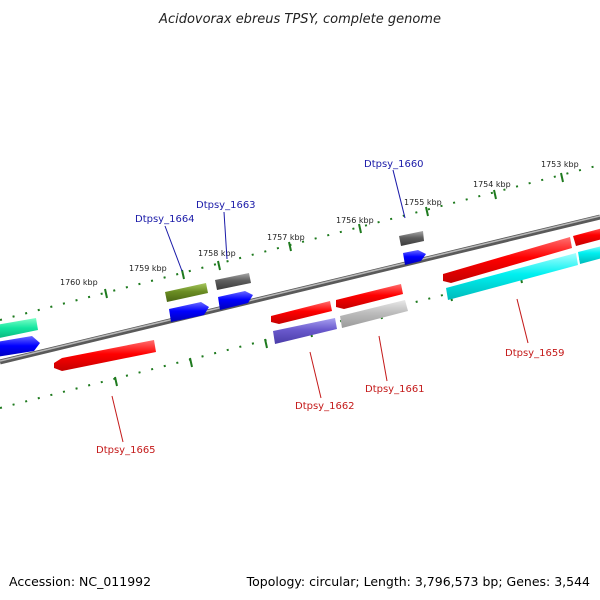 The height and width of the screenshot is (600, 600). Describe the element at coordinates (126, 450) in the screenshot. I see `gene-label-dtpsy-1665: Dtpsy_1665` at that location.